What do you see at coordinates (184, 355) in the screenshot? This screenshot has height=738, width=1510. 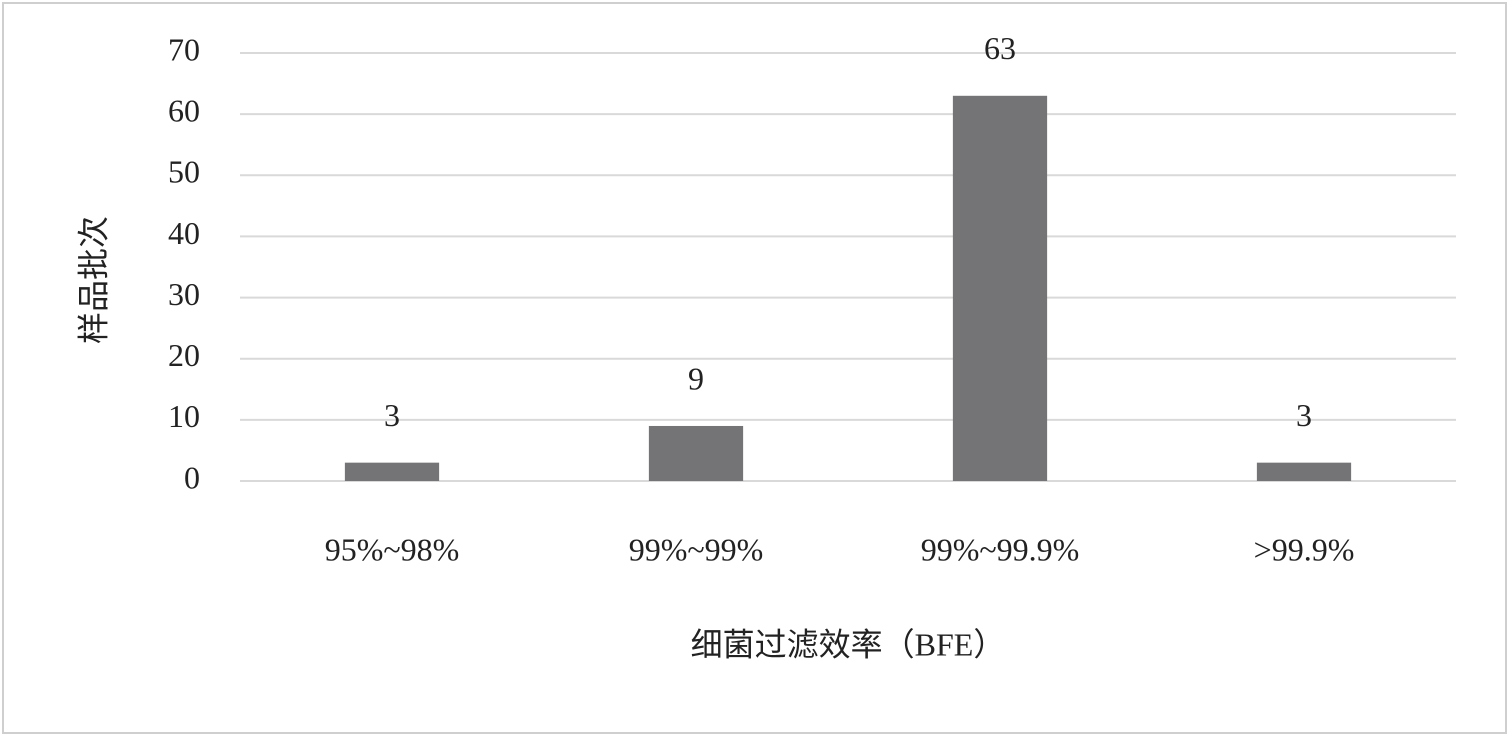 I see `y-tick-label: 20` at bounding box center [184, 355].